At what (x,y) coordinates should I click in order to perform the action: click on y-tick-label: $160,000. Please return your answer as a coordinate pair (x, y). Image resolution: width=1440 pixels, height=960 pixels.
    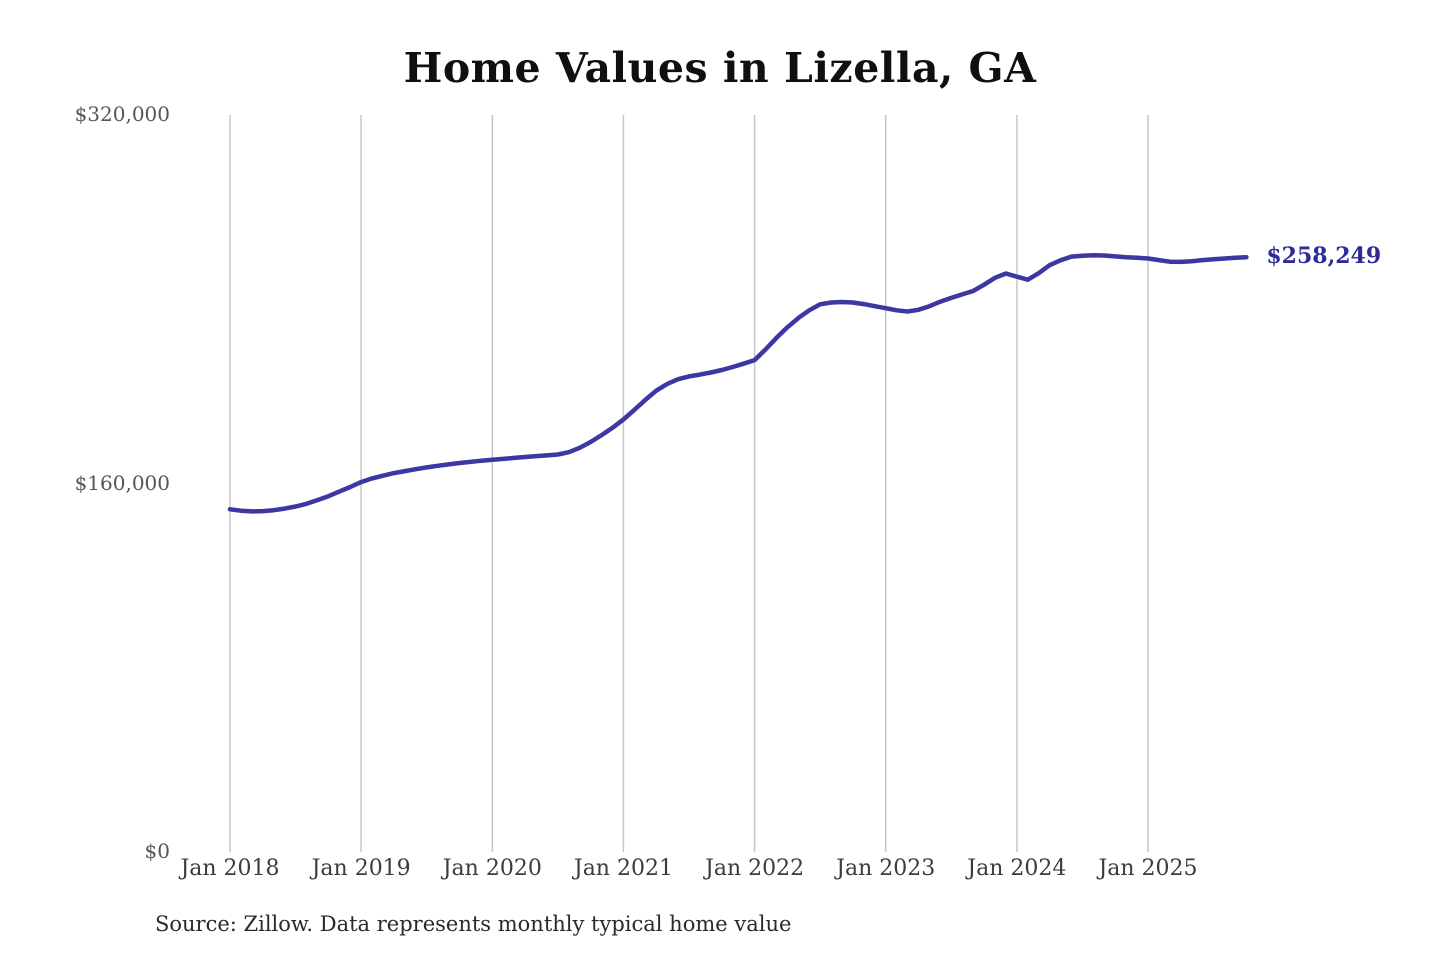
    Looking at the image, I should click on (122, 482).